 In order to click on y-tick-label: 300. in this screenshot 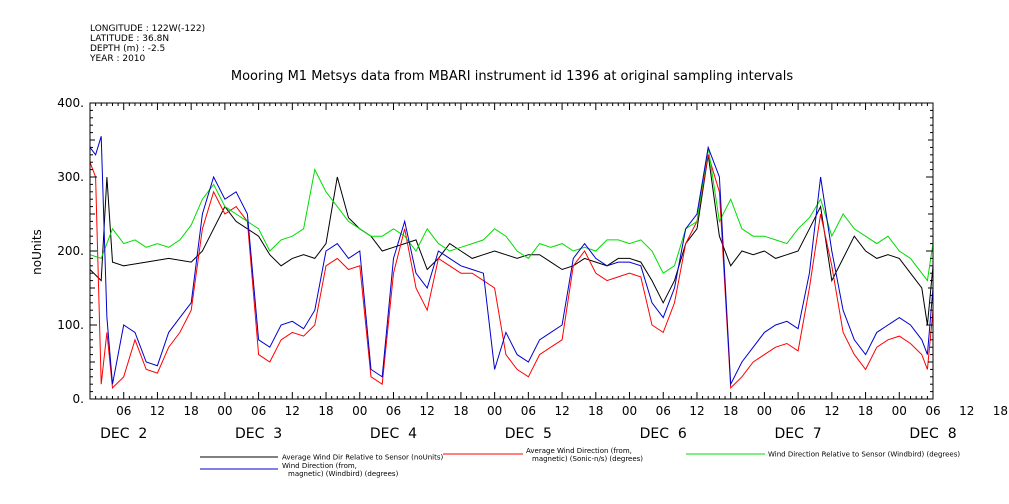, I will do `click(70, 177)`.